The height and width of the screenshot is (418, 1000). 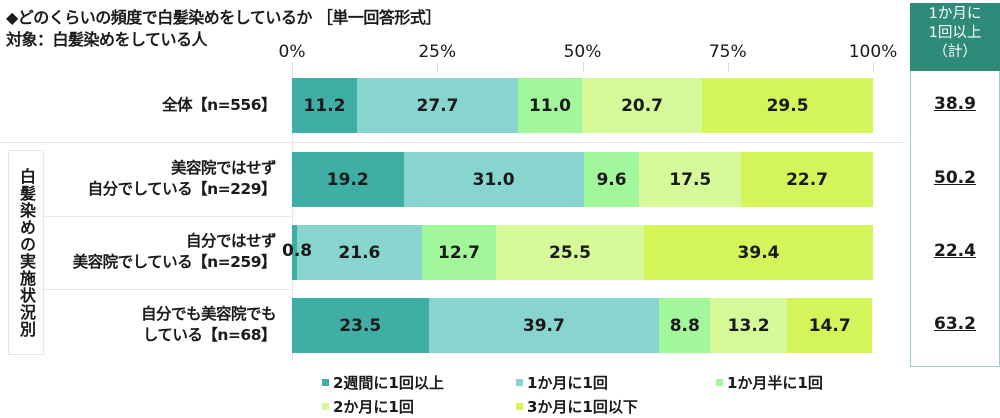 I want to click on data-label: 23.5, so click(x=360, y=325).